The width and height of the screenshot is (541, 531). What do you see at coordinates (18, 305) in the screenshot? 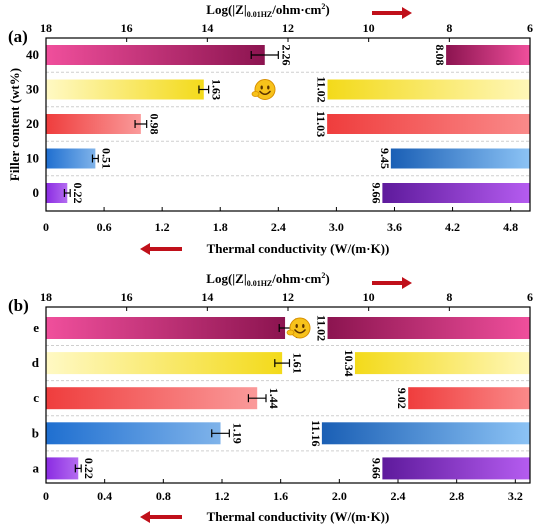
I see `panel-label: (b)` at bounding box center [18, 305].